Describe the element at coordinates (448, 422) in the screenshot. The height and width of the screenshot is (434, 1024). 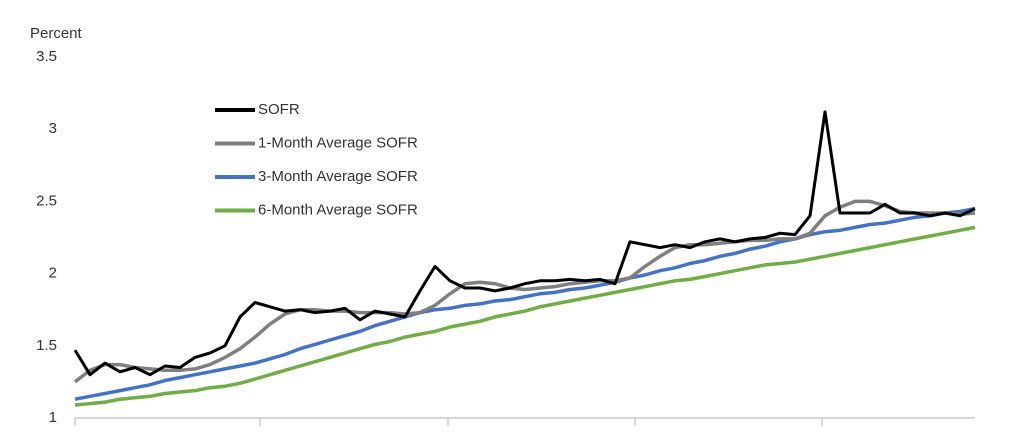
I see `x-axis-ticks` at that location.